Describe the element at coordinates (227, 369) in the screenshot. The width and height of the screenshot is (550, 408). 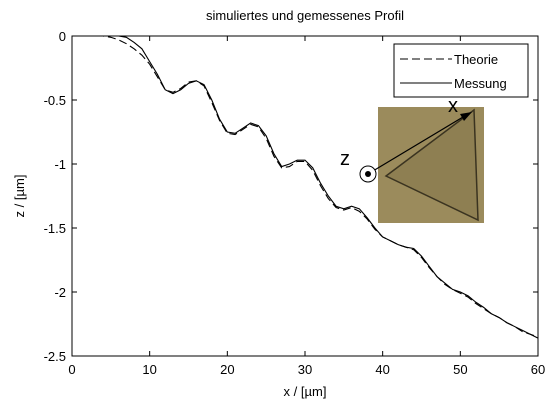
I see `x-tick-label: 20` at that location.